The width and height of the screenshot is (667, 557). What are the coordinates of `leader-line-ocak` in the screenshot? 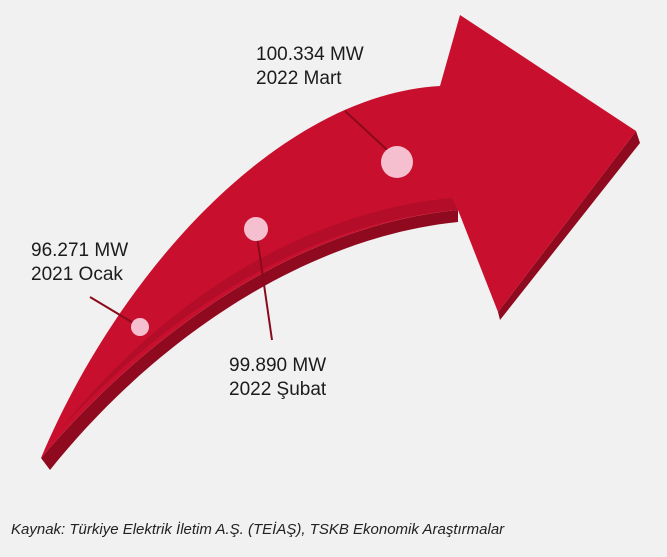 It's located at (115, 312).